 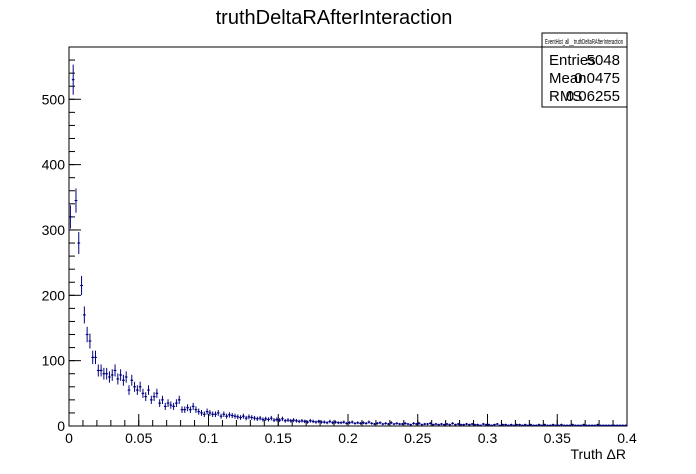 I want to click on x-axis-label: Truth ΔR, so click(x=598, y=454).